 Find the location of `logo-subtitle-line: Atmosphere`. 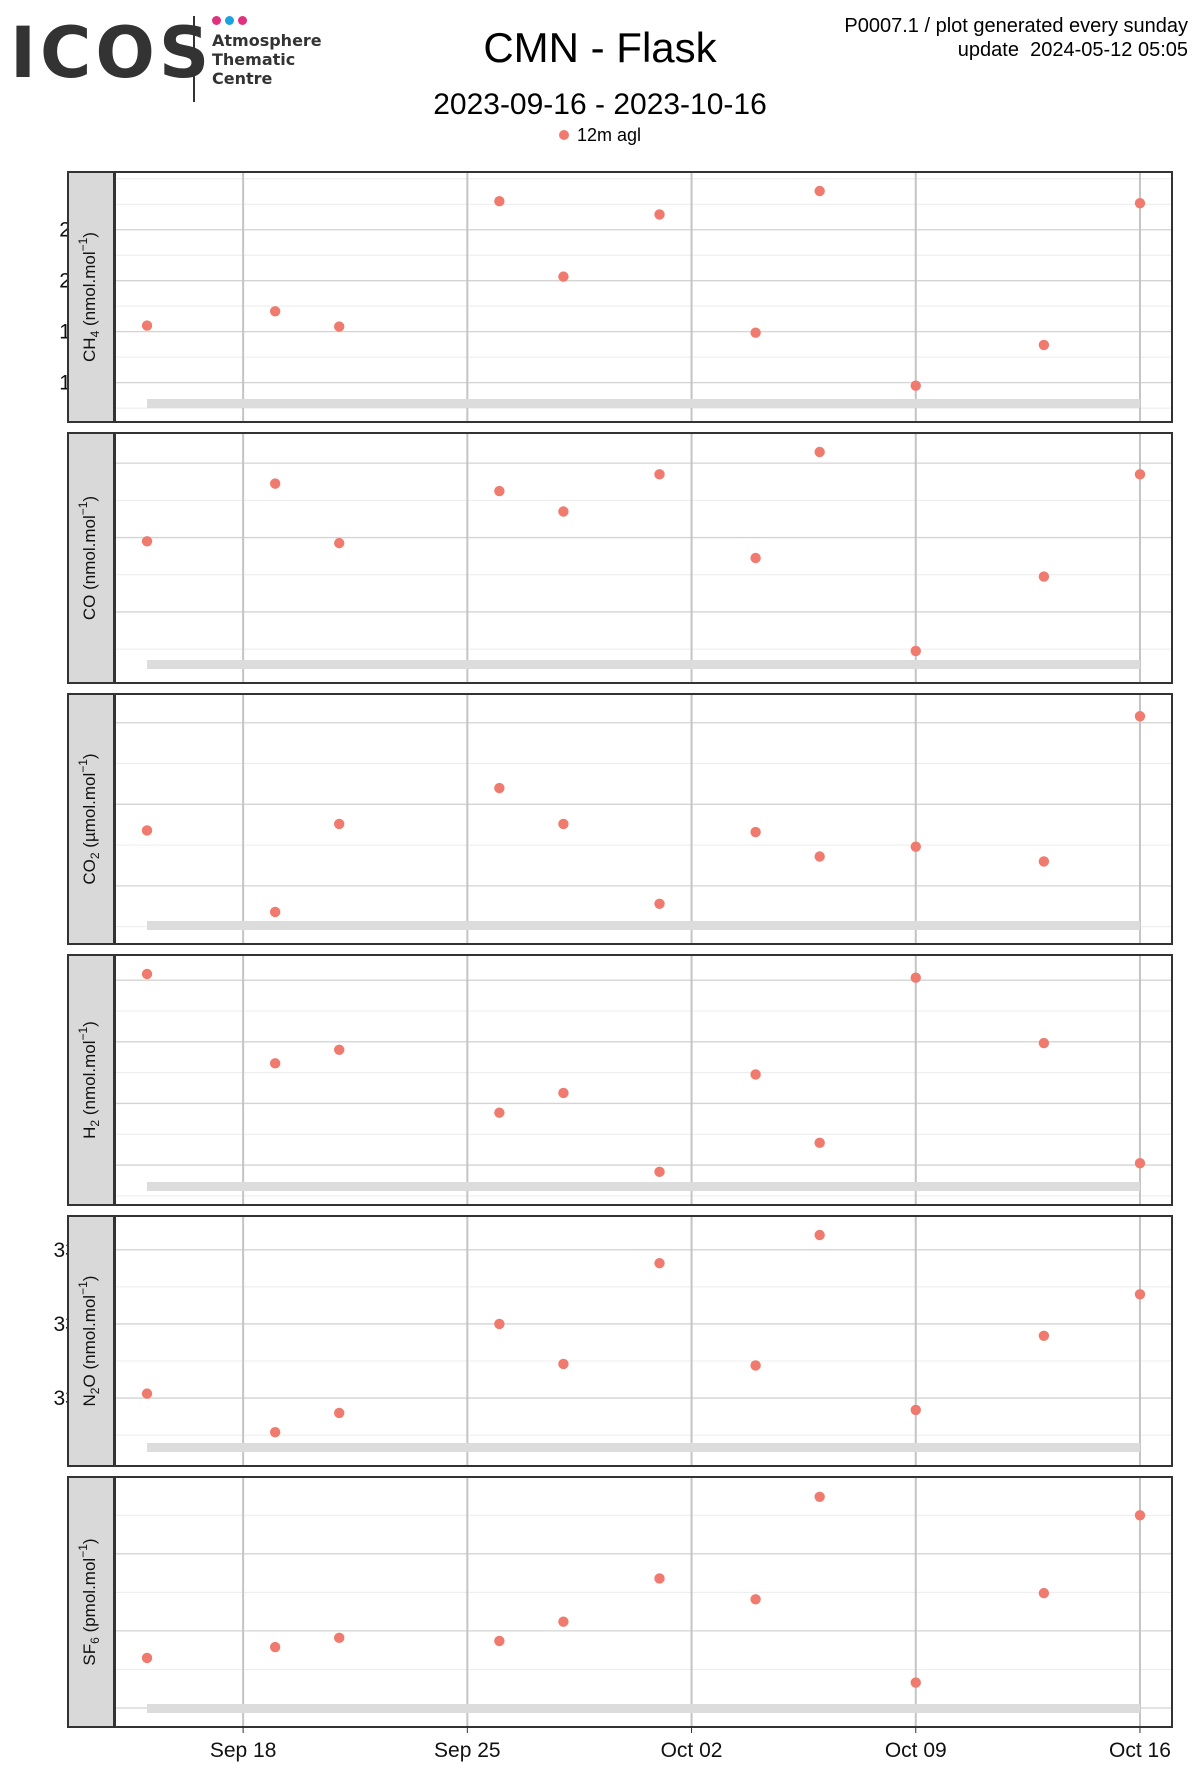

logo-subtitle-line: Atmosphere is located at coordinates (267, 40).